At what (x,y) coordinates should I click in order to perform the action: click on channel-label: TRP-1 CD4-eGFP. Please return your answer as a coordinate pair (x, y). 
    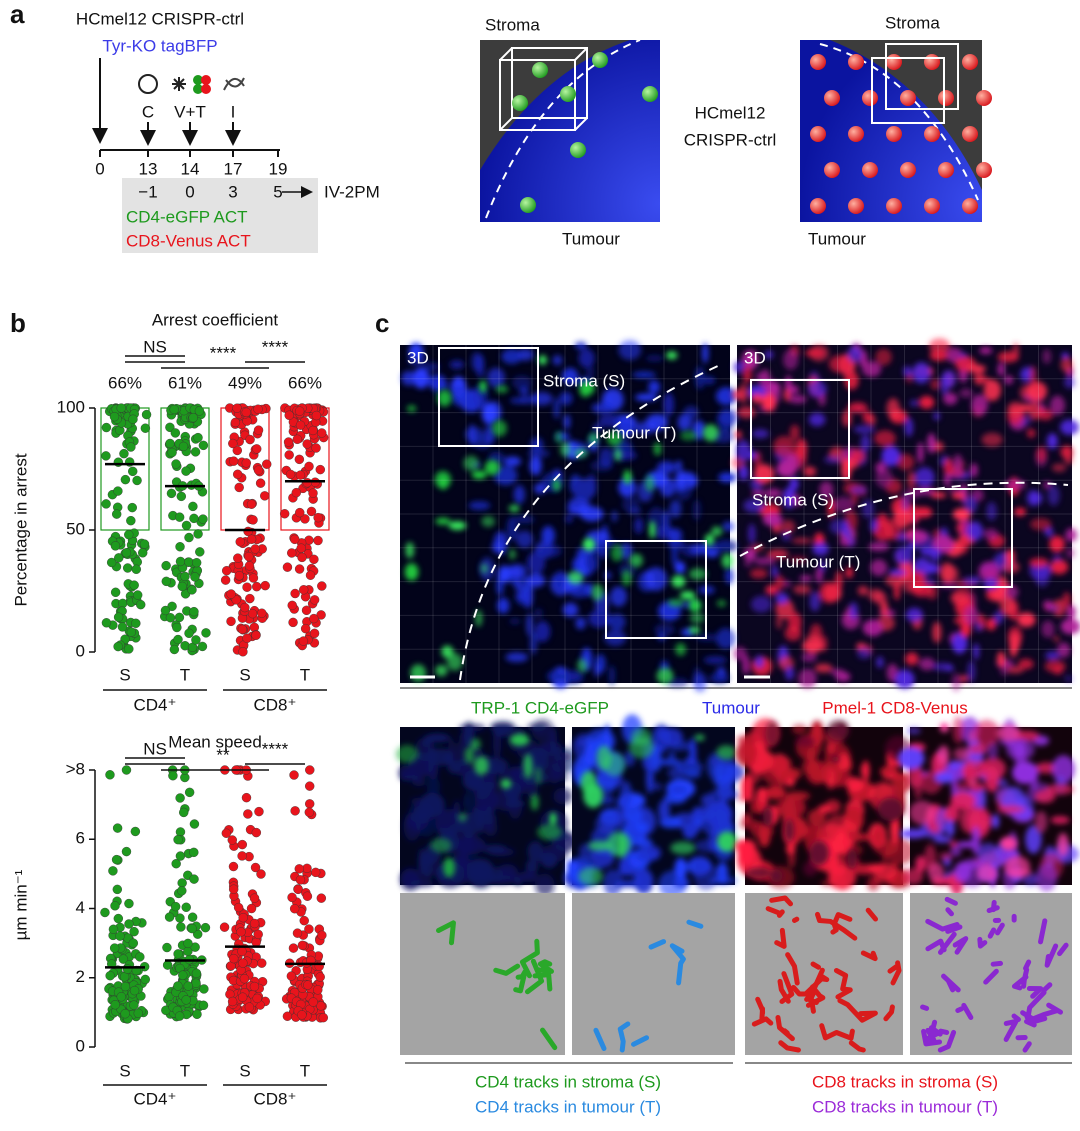
    Looking at the image, I should click on (540, 707).